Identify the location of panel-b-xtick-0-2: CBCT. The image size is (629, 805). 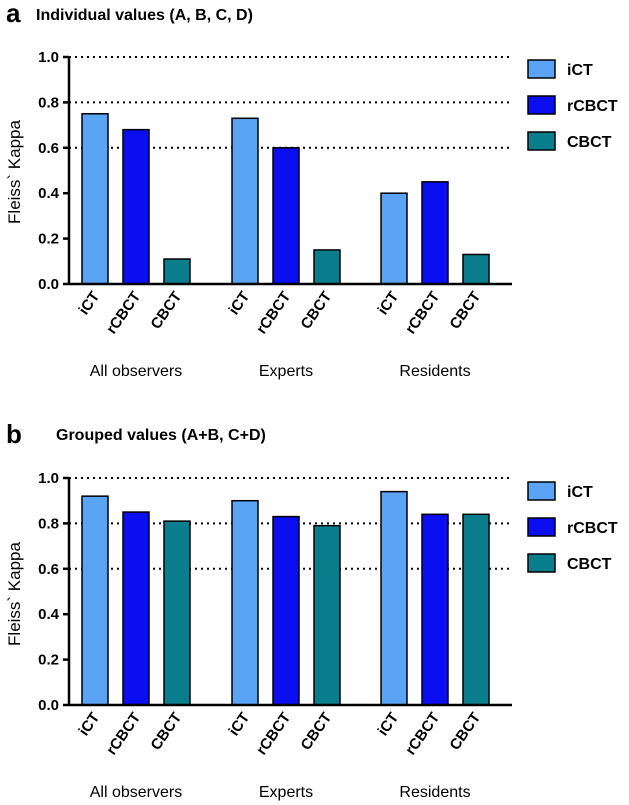
(166, 732).